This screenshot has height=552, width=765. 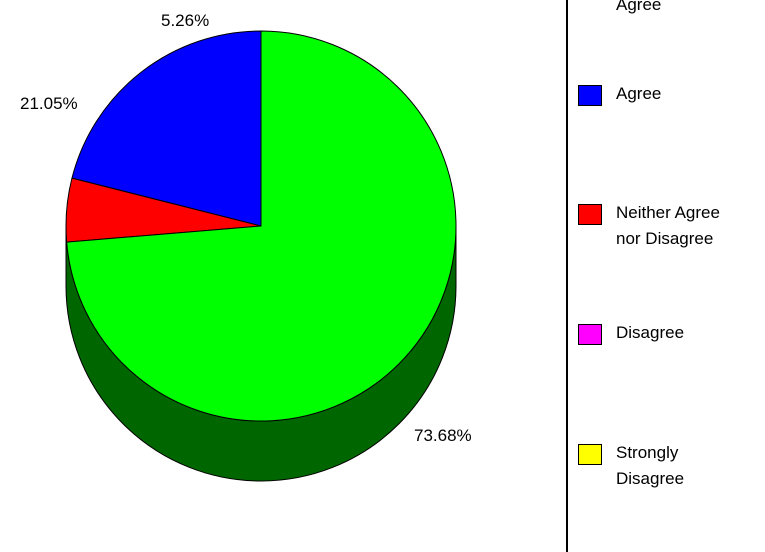 I want to click on legend-label-agree: Agree, so click(x=639, y=93).